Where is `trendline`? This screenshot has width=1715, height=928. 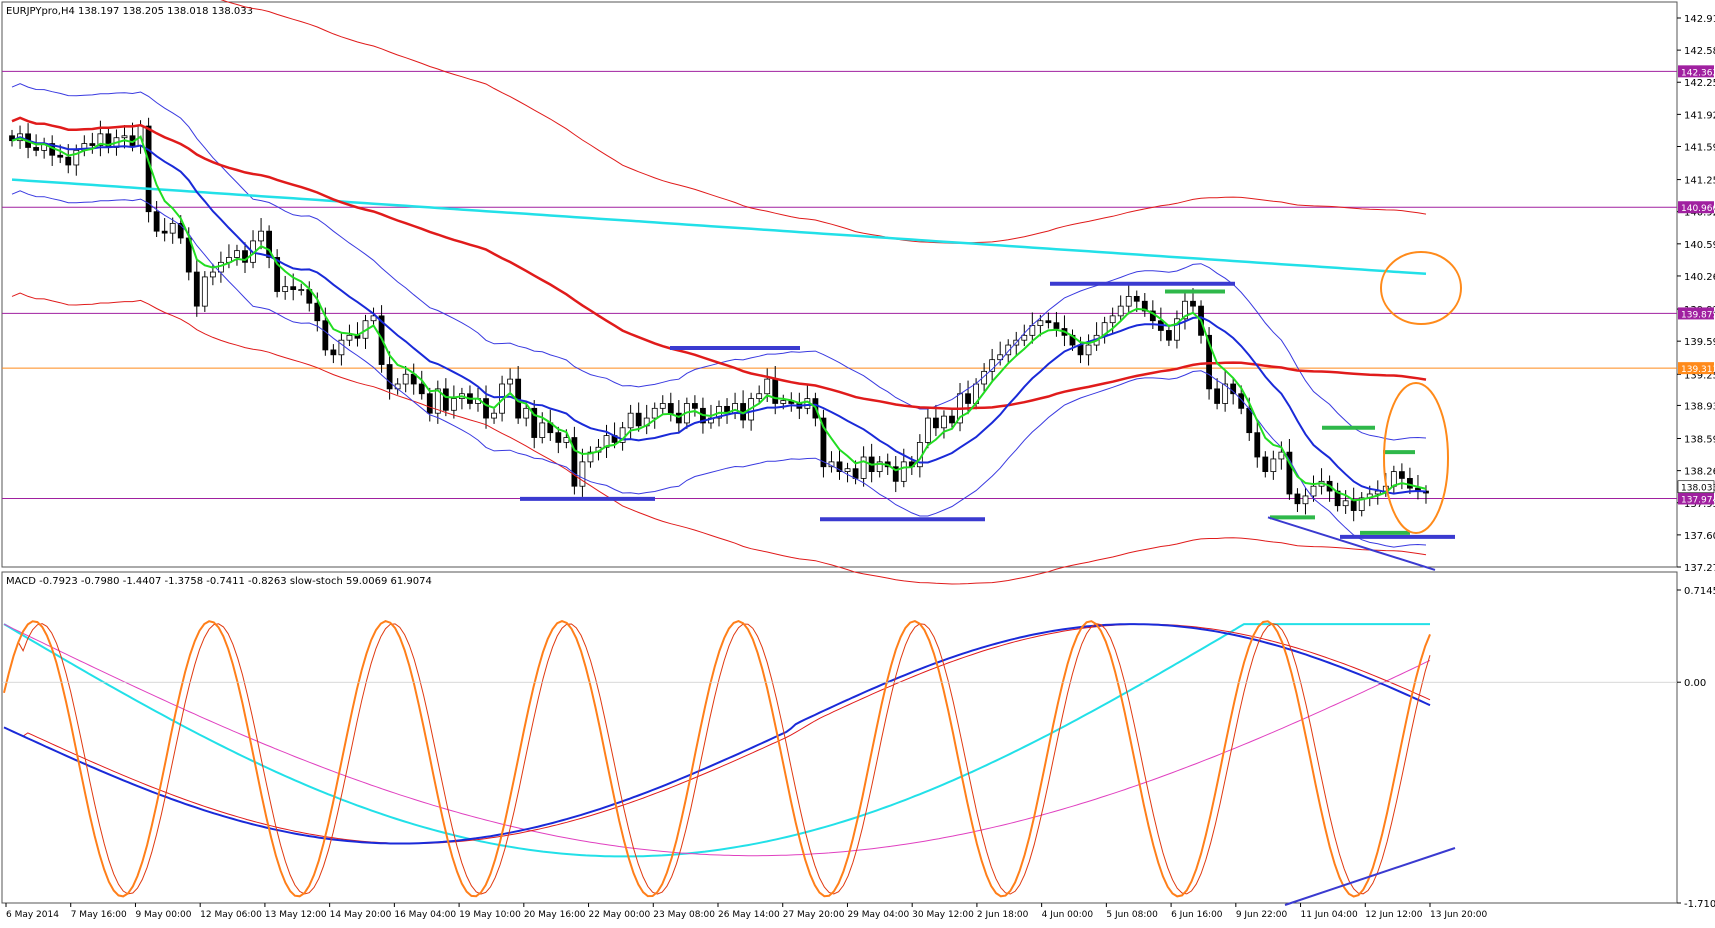
trendline is located at coordinates (1351, 543).